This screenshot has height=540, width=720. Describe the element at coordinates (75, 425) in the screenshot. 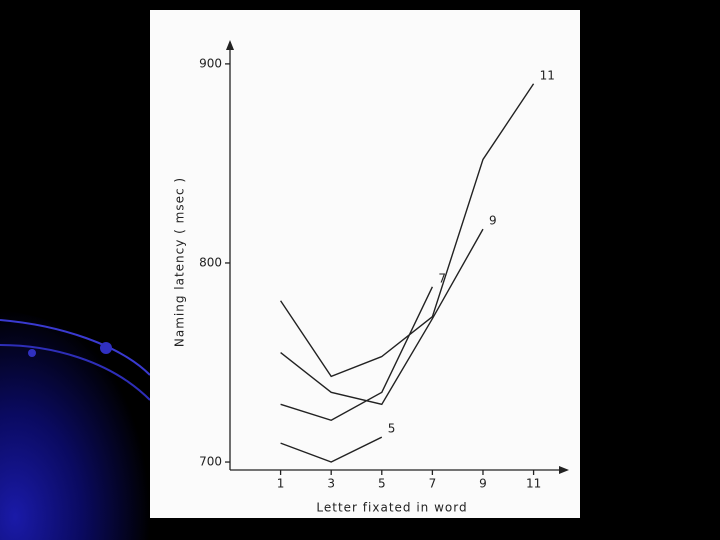

I see `swoosh` at that location.